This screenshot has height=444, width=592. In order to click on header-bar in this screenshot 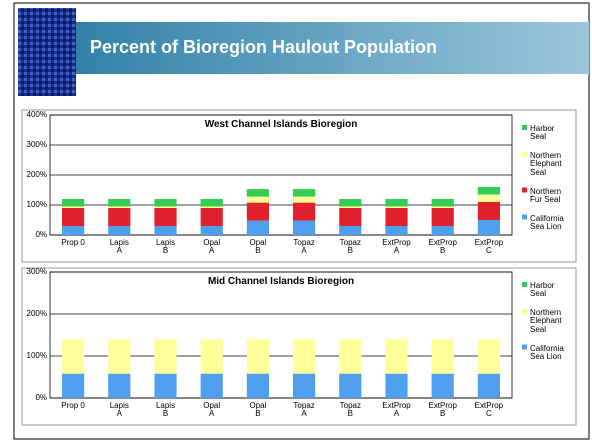, I will do `click(324, 48)`.